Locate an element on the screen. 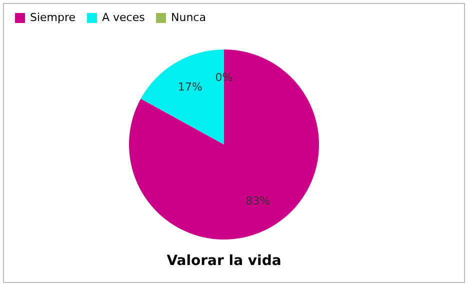 The width and height of the screenshot is (470, 288). text: Valorar la vida is located at coordinates (224, 261).